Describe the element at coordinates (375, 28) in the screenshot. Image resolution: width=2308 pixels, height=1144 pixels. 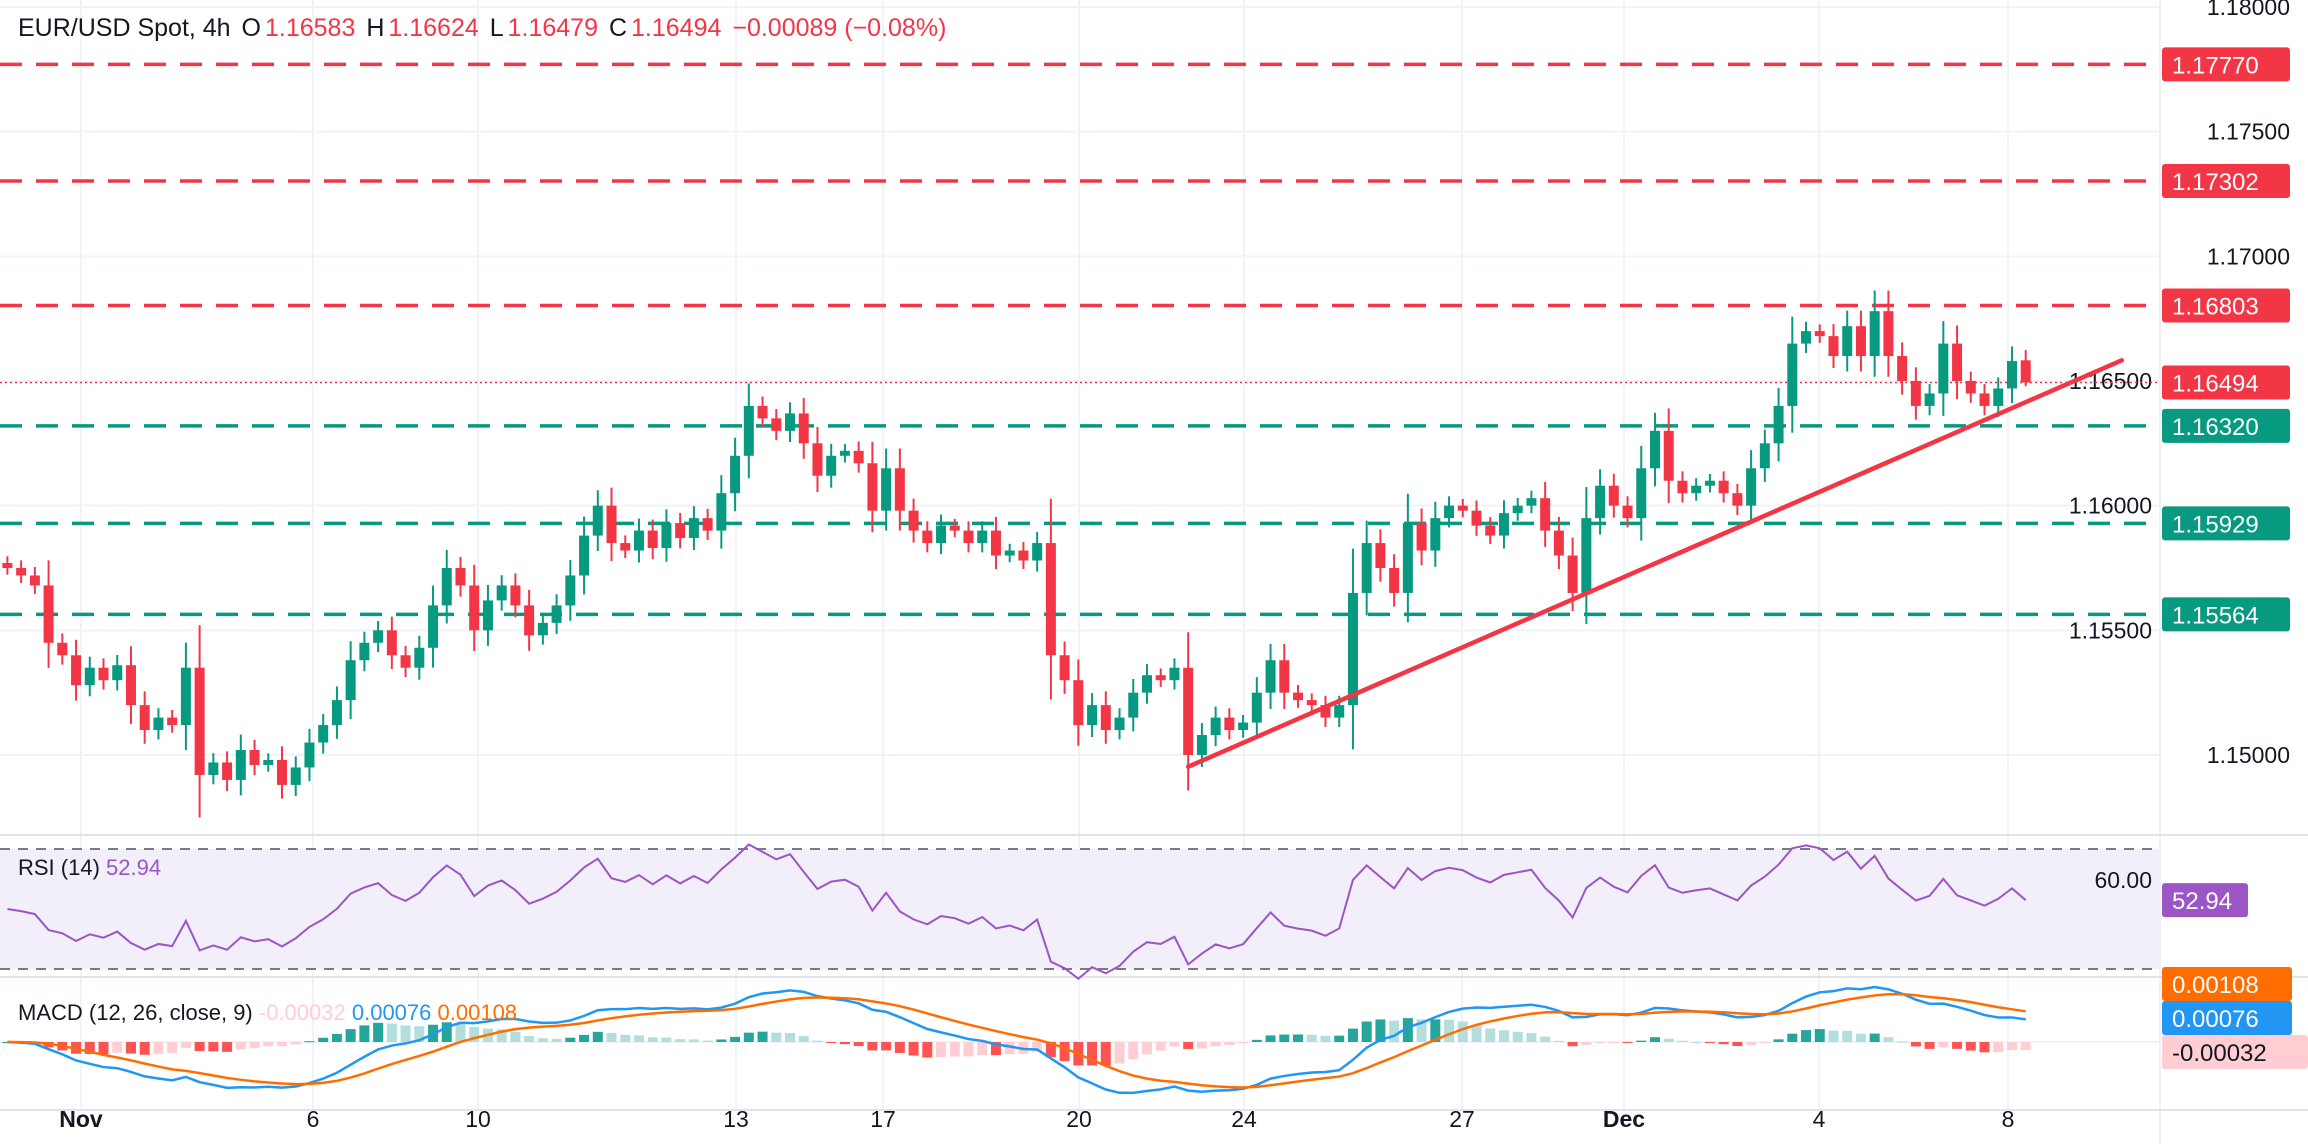
I see `high-label: H` at that location.